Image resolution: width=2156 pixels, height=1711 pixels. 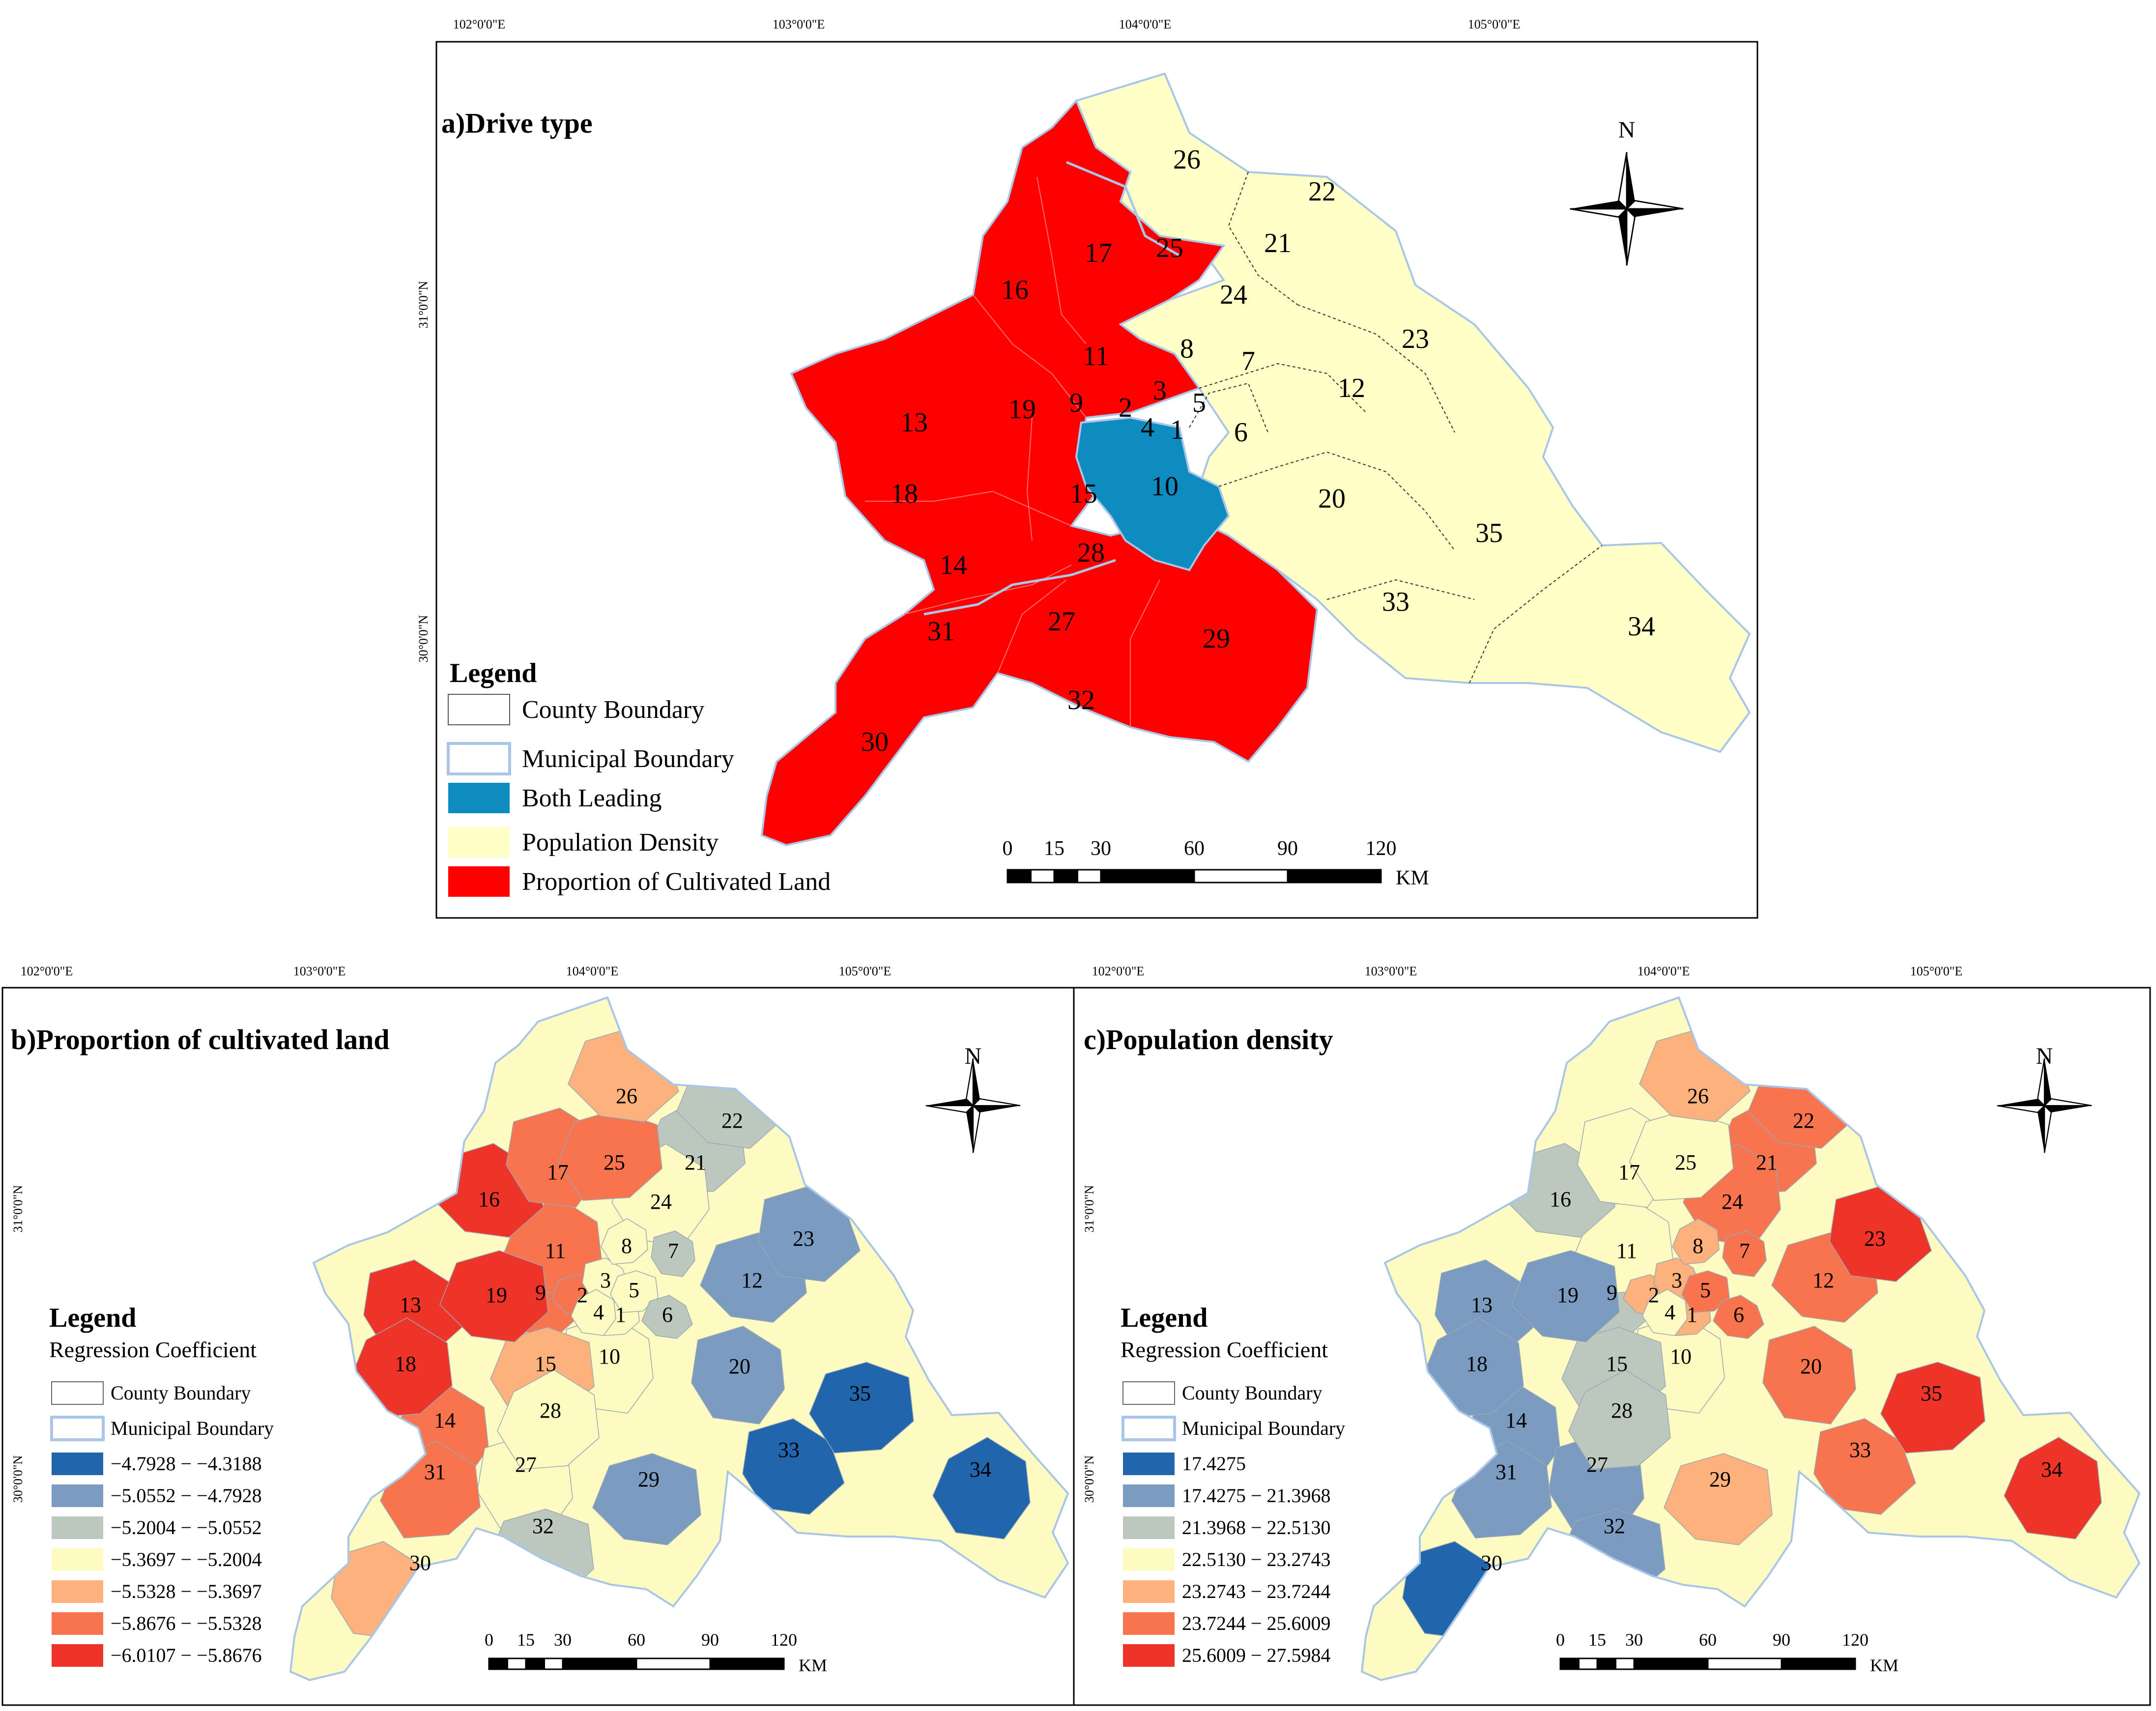 I want to click on scale-unit: KM, so click(x=1884, y=1665).